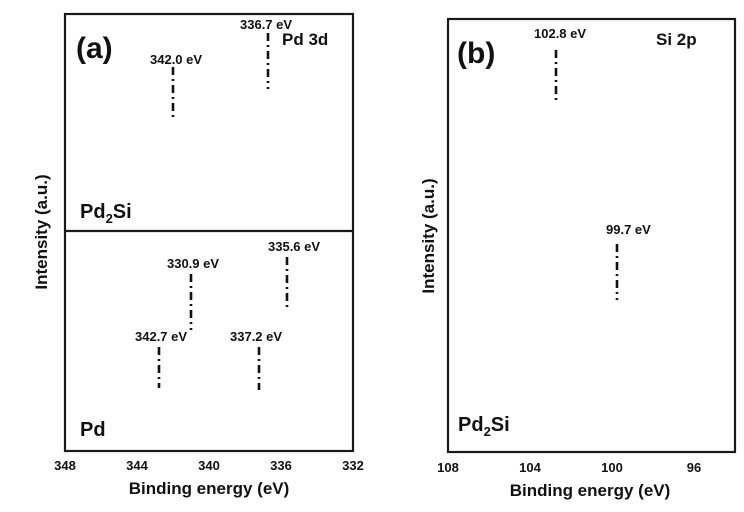 The image size is (744, 512). What do you see at coordinates (266, 24) in the screenshot?
I see `annotation-336-7: 336.7 eV` at bounding box center [266, 24].